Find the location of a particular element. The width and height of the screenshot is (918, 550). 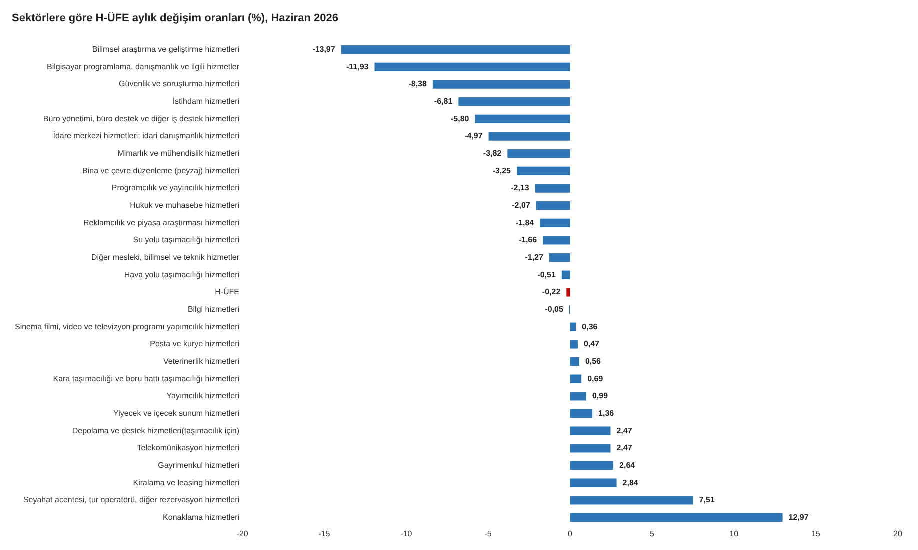

data-label: 2,64 is located at coordinates (628, 465).